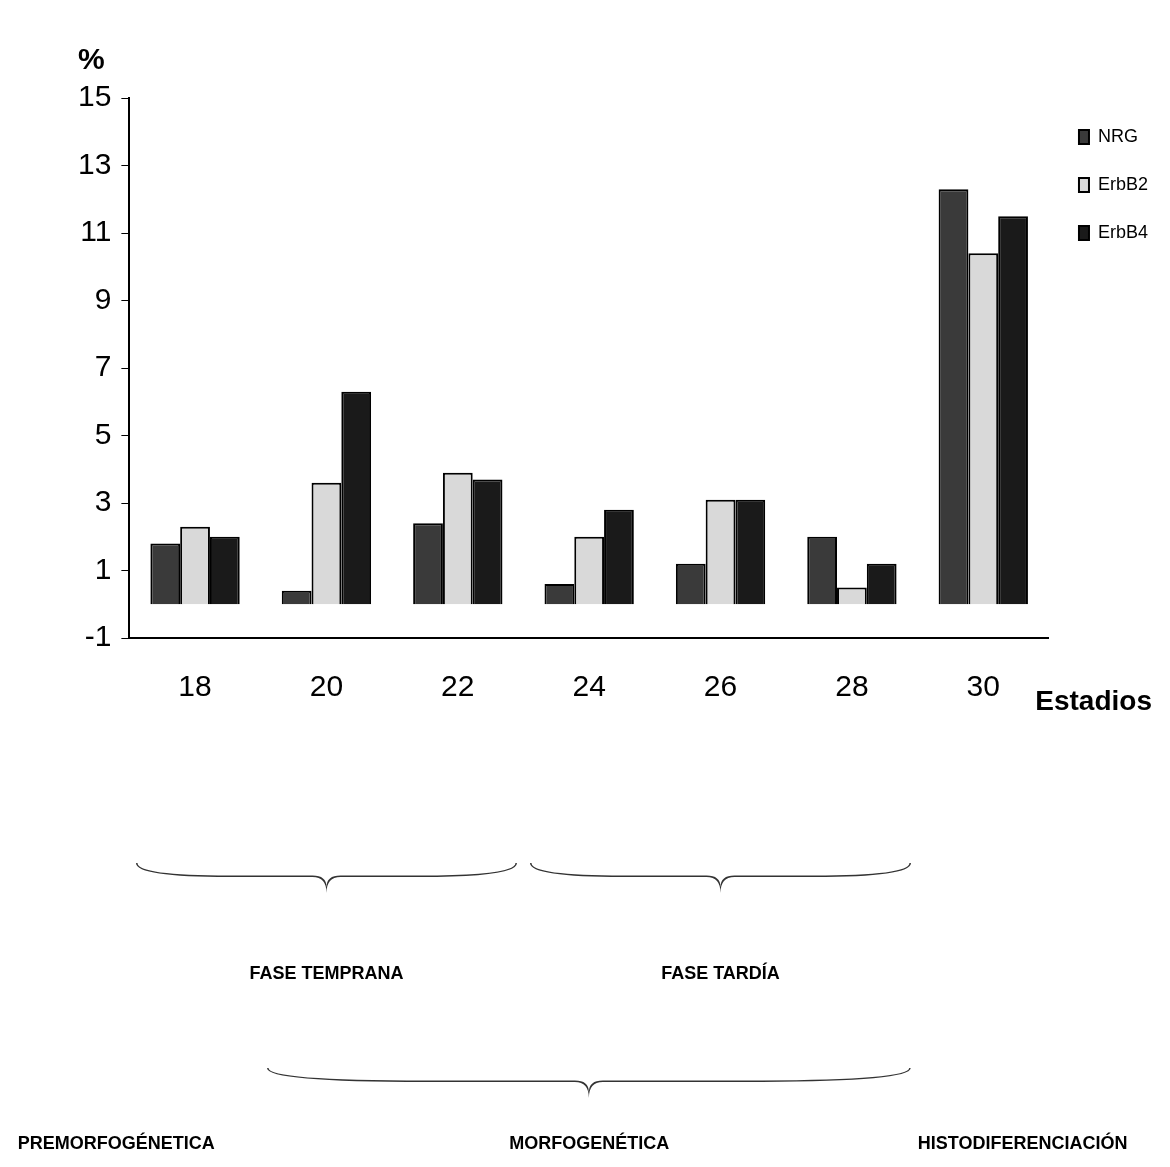 Image resolution: width=1170 pixels, height=1167 pixels. What do you see at coordinates (1122, 183) in the screenshot?
I see `legend-label: ErbB2` at bounding box center [1122, 183].